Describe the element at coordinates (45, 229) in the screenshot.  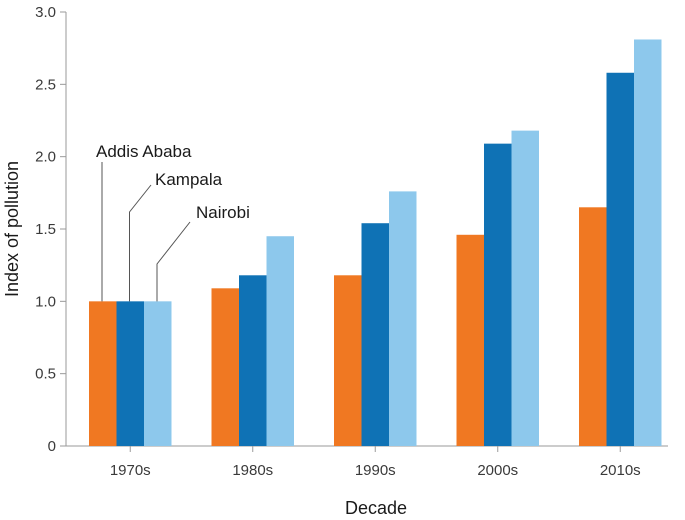
I see `y-tick-label: 1.5` at that location.